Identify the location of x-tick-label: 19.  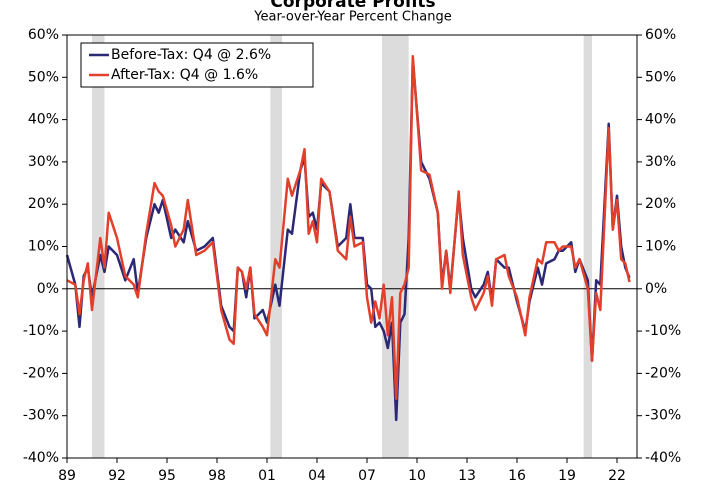
(567, 476).